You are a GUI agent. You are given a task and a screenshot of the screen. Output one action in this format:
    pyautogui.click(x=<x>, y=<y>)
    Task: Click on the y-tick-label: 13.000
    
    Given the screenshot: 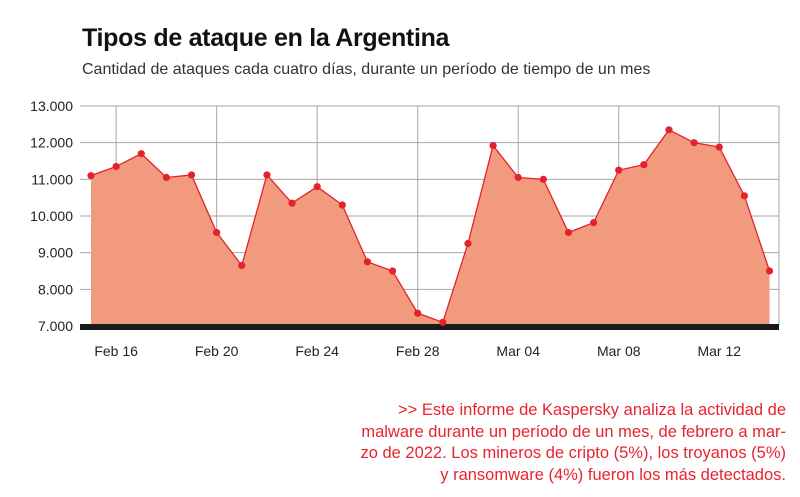 What is the action you would take?
    pyautogui.click(x=51, y=106)
    